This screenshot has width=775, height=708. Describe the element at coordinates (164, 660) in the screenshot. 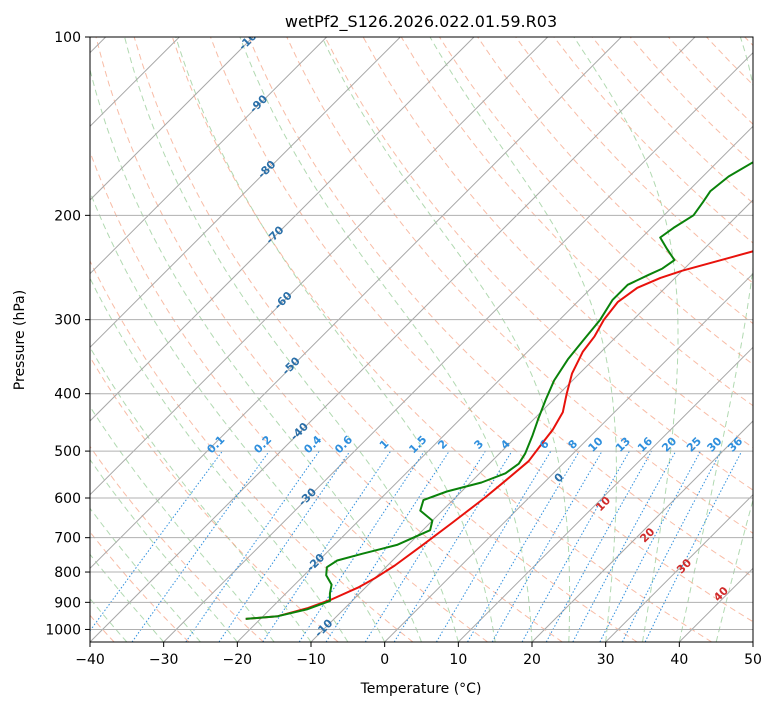

I see `x-tick-label: −30` at that location.